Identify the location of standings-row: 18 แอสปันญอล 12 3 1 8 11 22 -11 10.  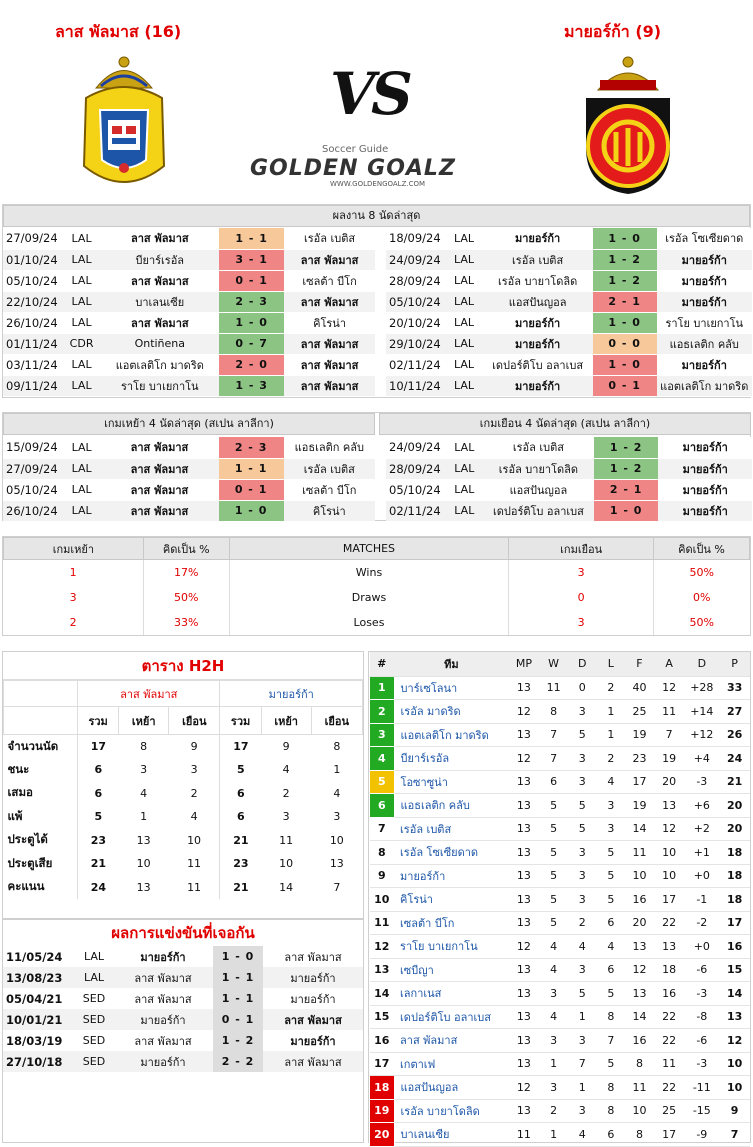
(559, 1087).